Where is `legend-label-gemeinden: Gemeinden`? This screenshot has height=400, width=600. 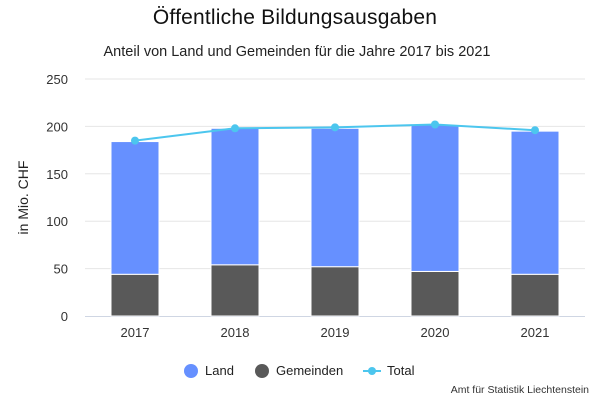 legend-label-gemeinden: Gemeinden is located at coordinates (310, 370).